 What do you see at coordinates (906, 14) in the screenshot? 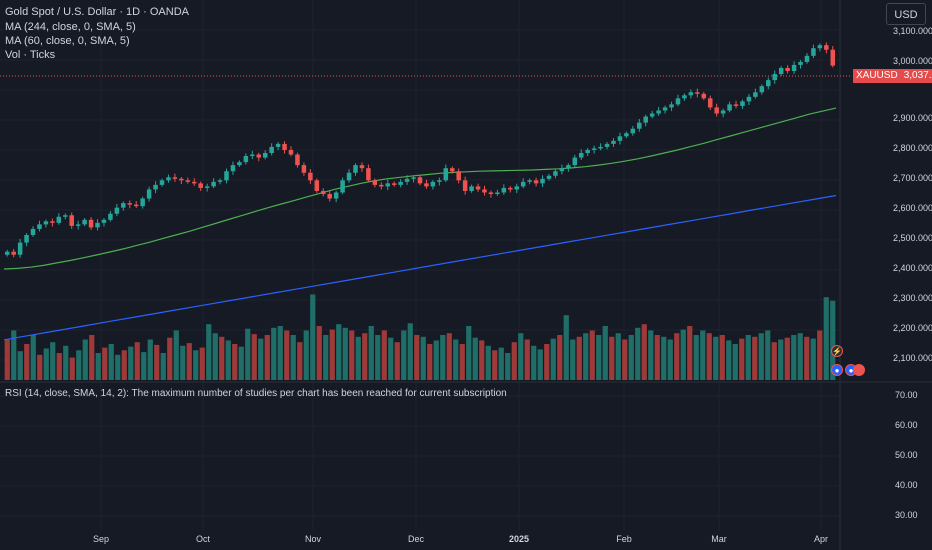
I see `currency-button: USD` at bounding box center [906, 14].